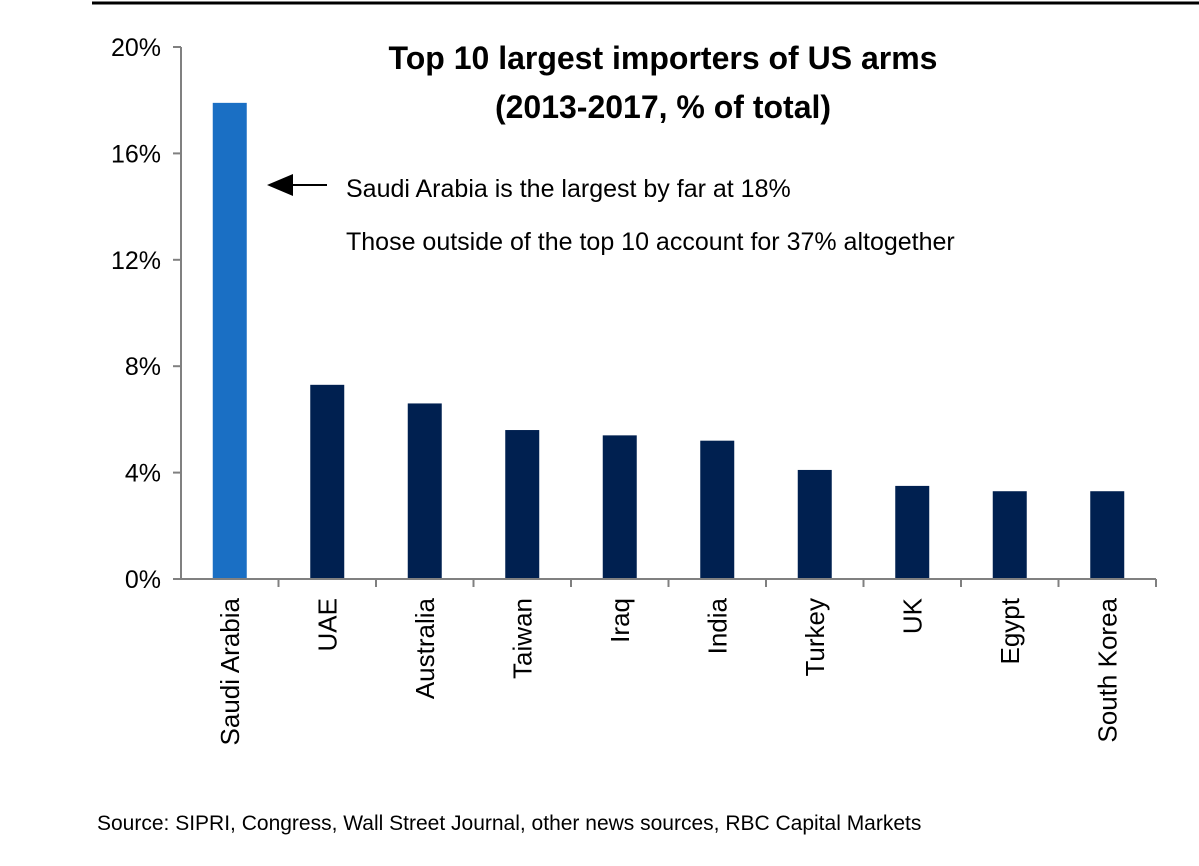 Image resolution: width=1199 pixels, height=866 pixels. I want to click on annotation-arrow, so click(297, 185).